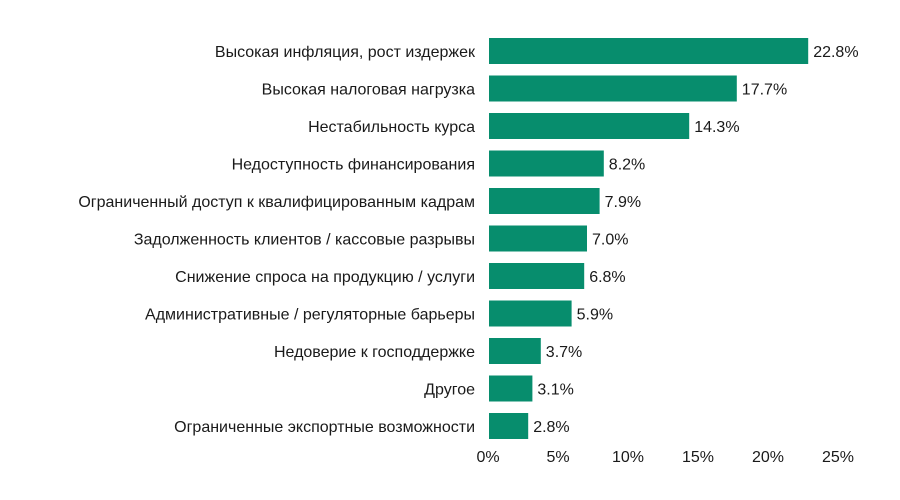 This screenshot has height=500, width=900. Describe the element at coordinates (391, 127) in the screenshot. I see `category-label: Нестабильность курса` at that location.